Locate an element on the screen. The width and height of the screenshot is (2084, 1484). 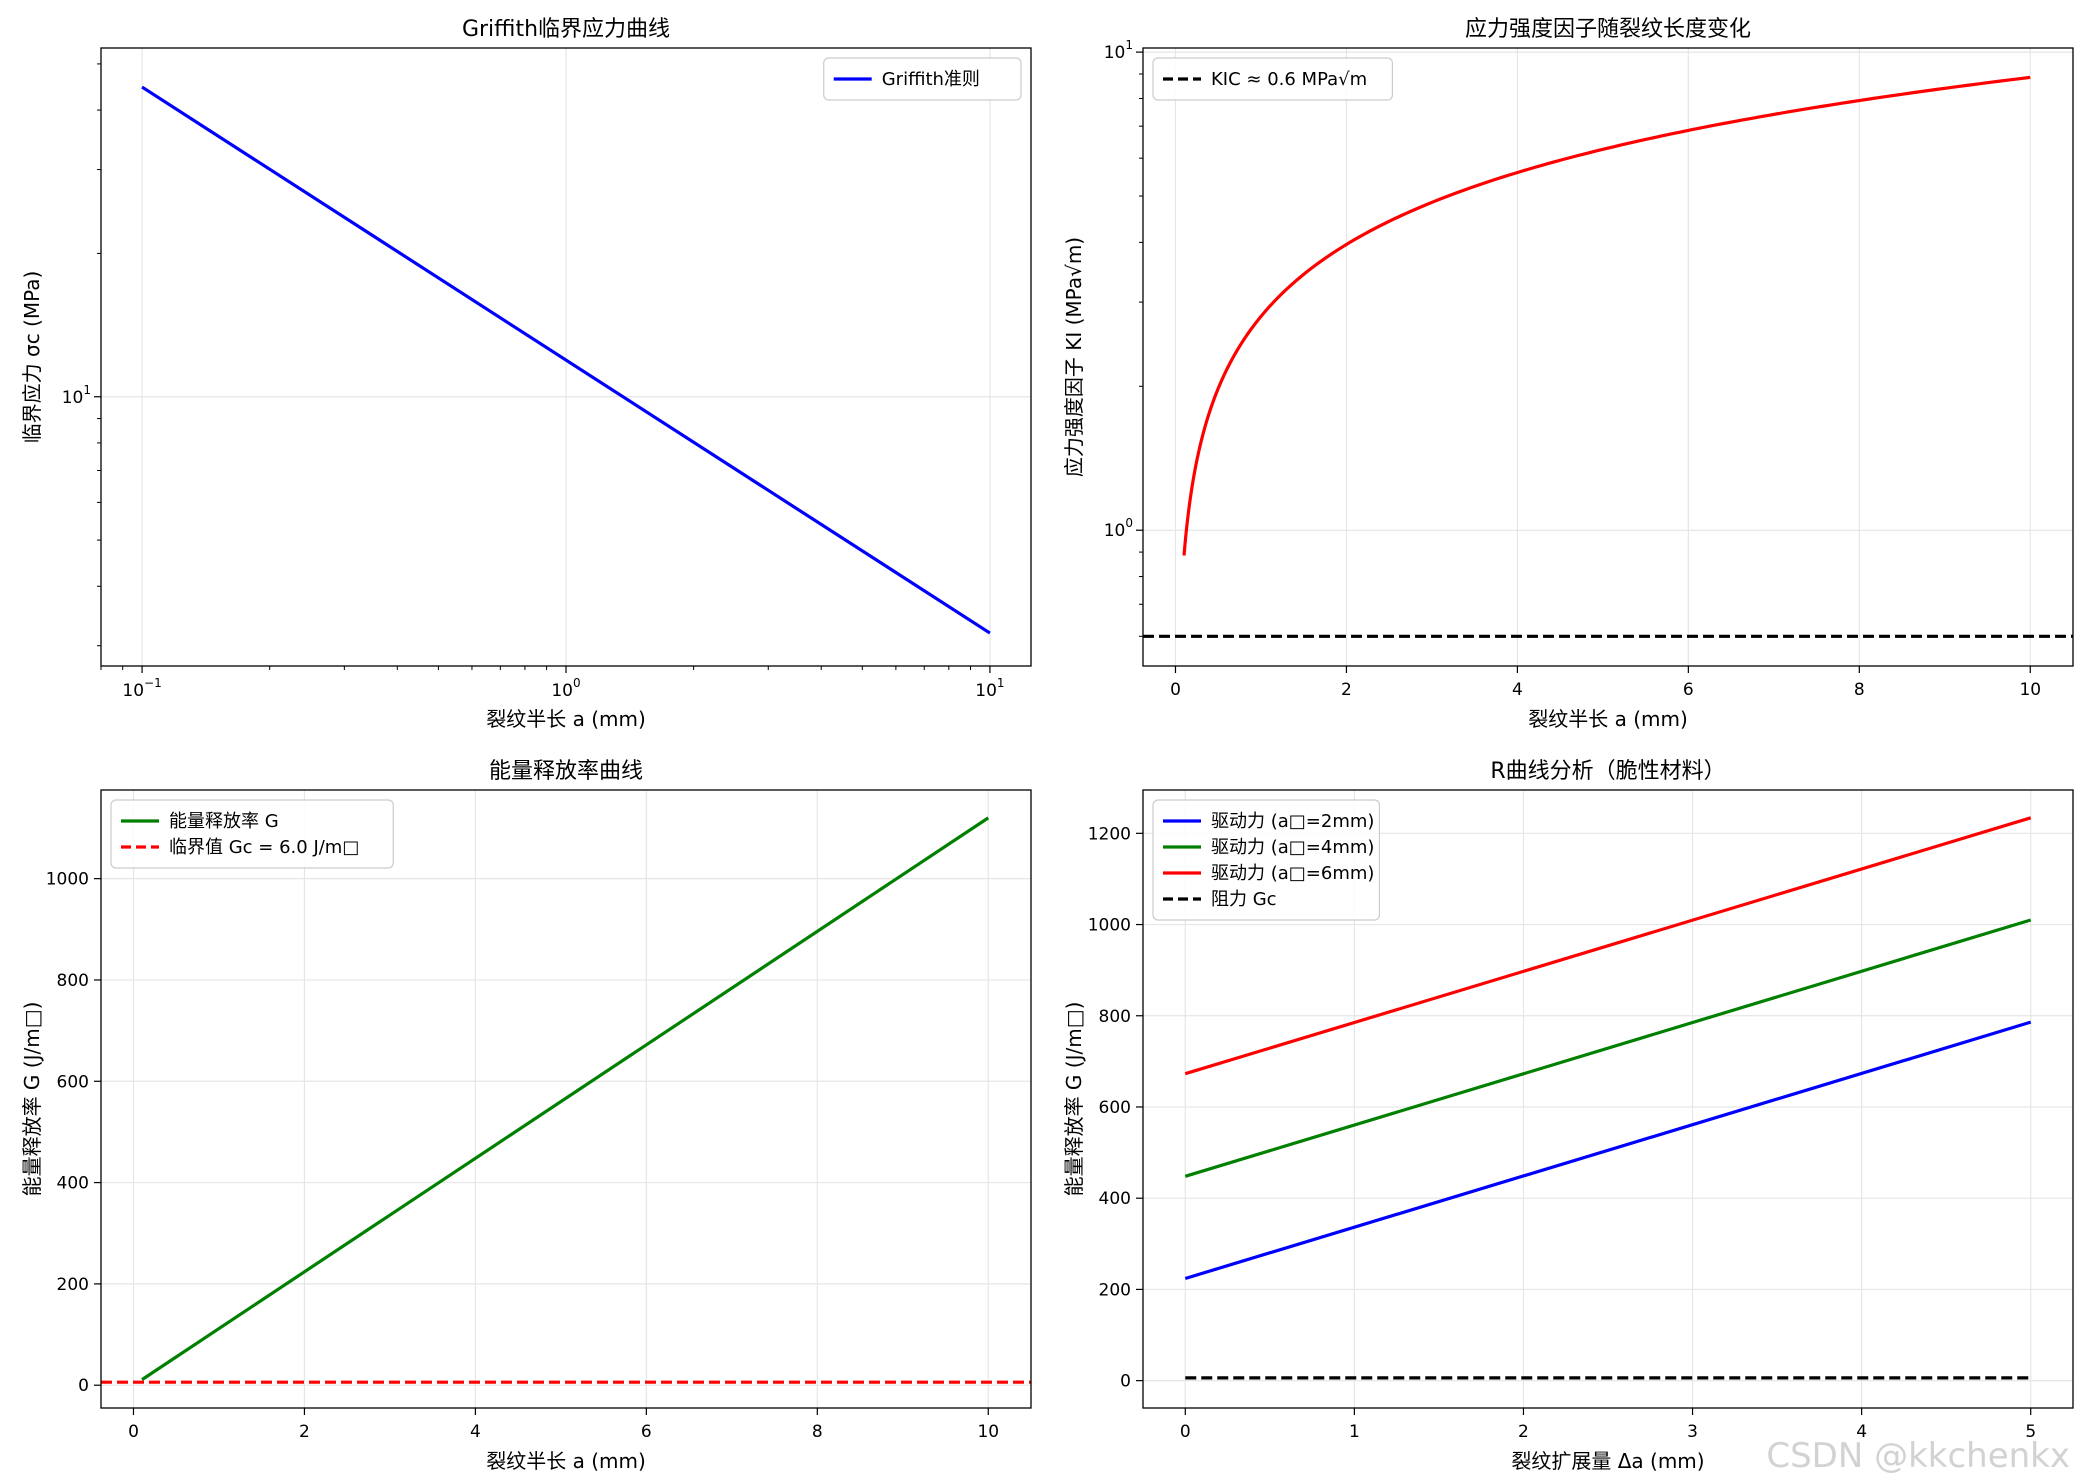
legend-label: Griffith准则 is located at coordinates (931, 79).